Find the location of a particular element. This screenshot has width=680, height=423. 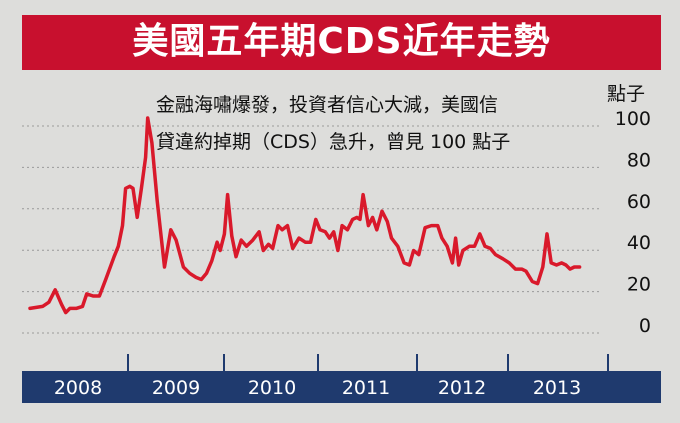

y-tick-label-20: 20 is located at coordinates (639, 285).